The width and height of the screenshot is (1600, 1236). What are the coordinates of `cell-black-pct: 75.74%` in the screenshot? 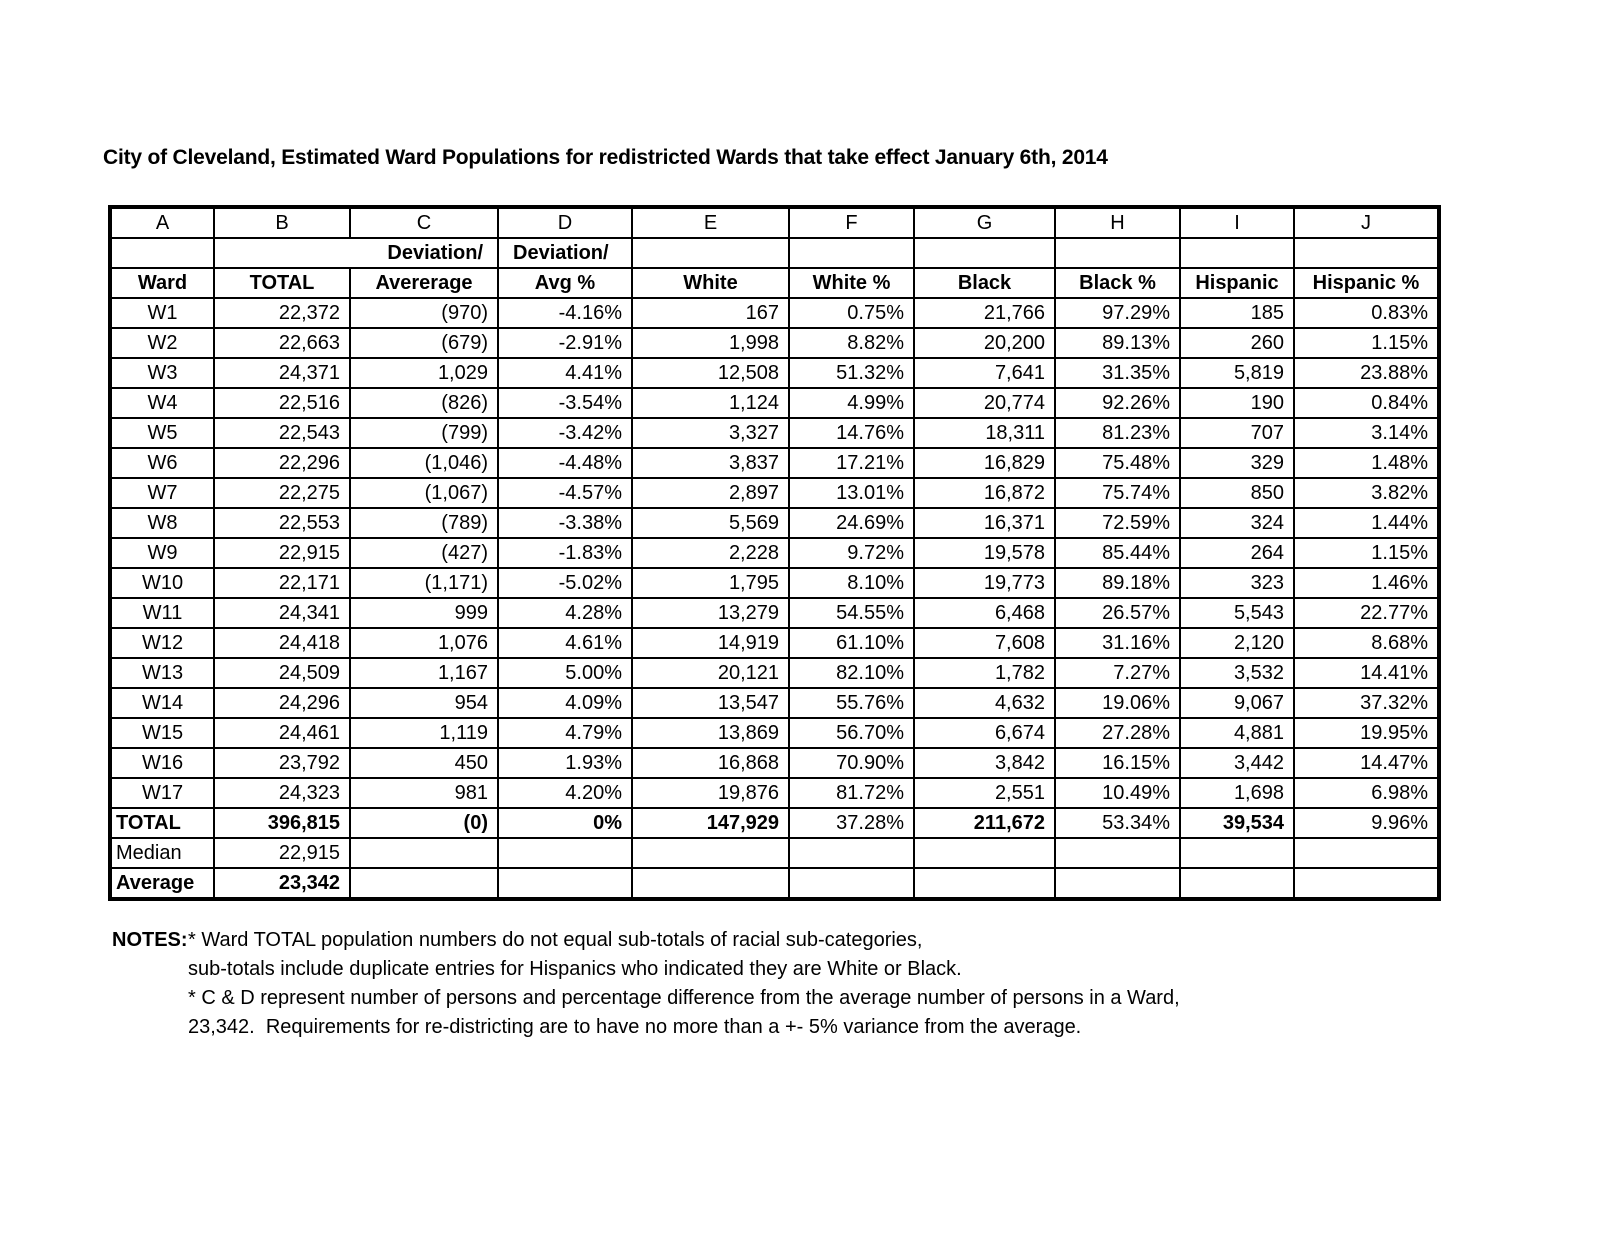 It's located at (1117, 493).